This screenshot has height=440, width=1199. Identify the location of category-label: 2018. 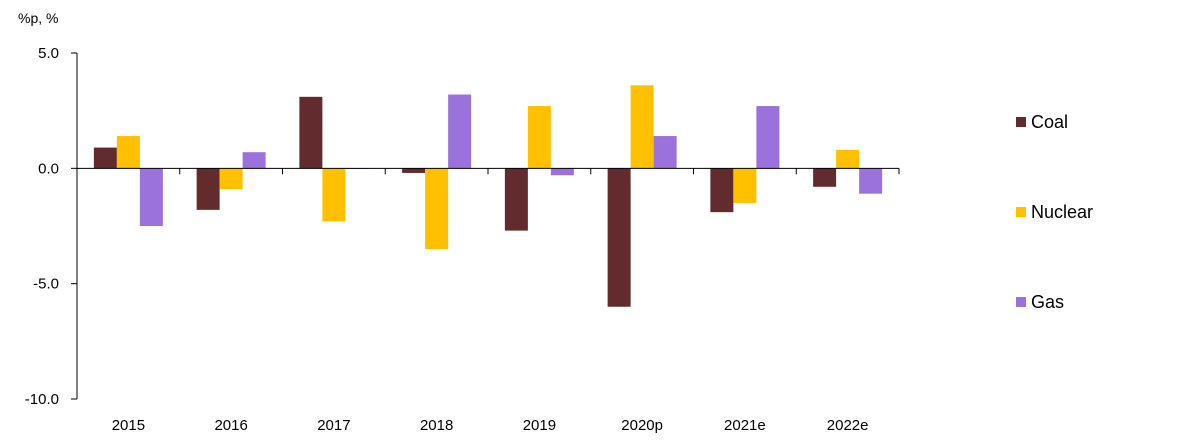
(436, 425).